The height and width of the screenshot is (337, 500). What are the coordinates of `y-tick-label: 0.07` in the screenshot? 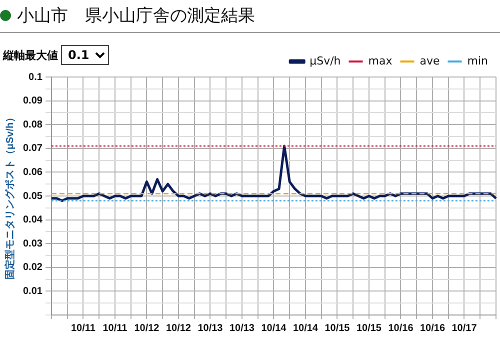 It's located at (32, 148).